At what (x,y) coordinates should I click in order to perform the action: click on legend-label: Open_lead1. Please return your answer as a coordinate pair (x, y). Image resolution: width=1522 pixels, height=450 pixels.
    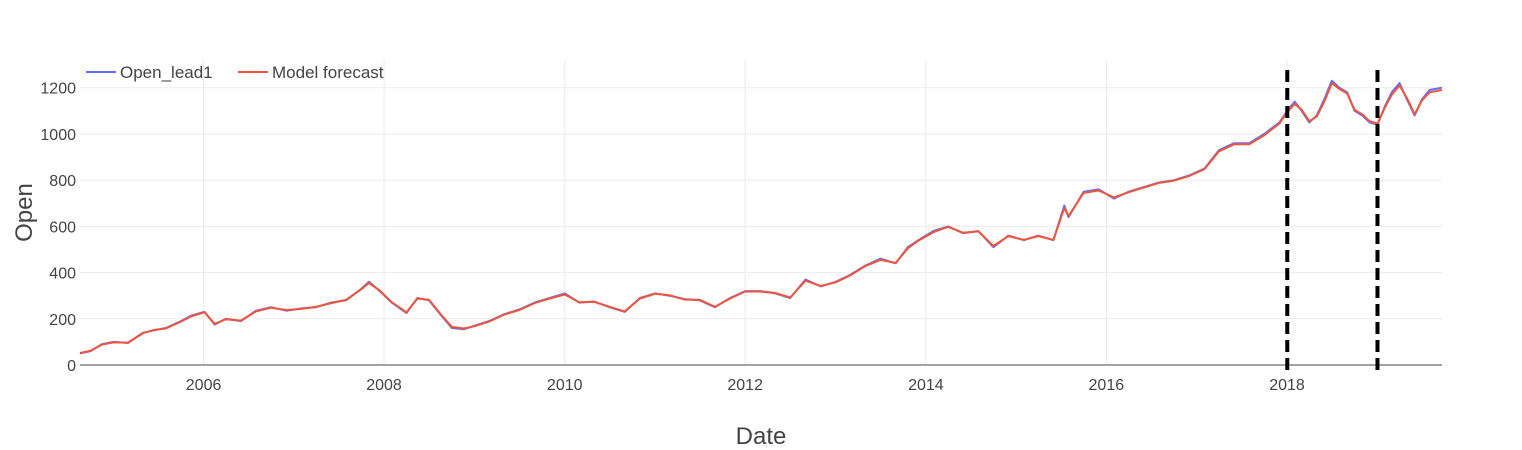
    Looking at the image, I should click on (166, 72).